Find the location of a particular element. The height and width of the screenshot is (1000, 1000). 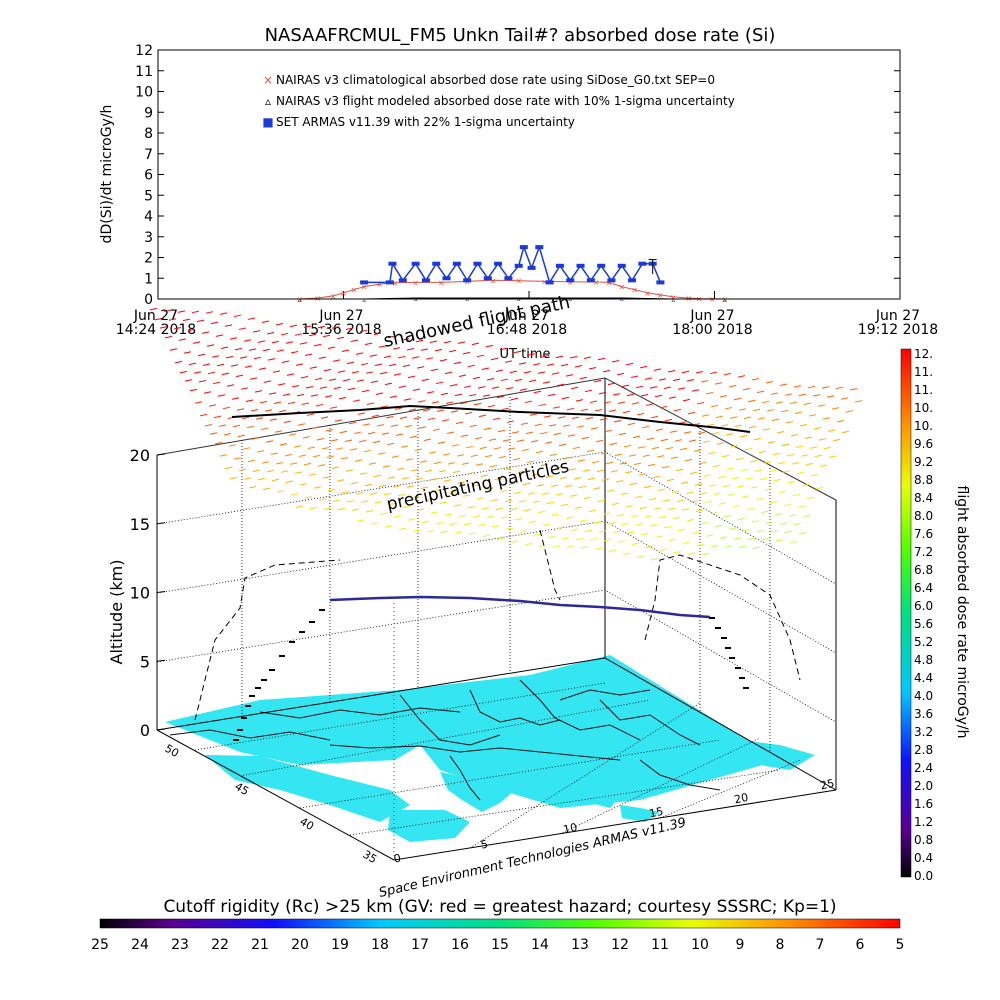

latitude-ticks: 35 40 45 50 is located at coordinates (270, 804).